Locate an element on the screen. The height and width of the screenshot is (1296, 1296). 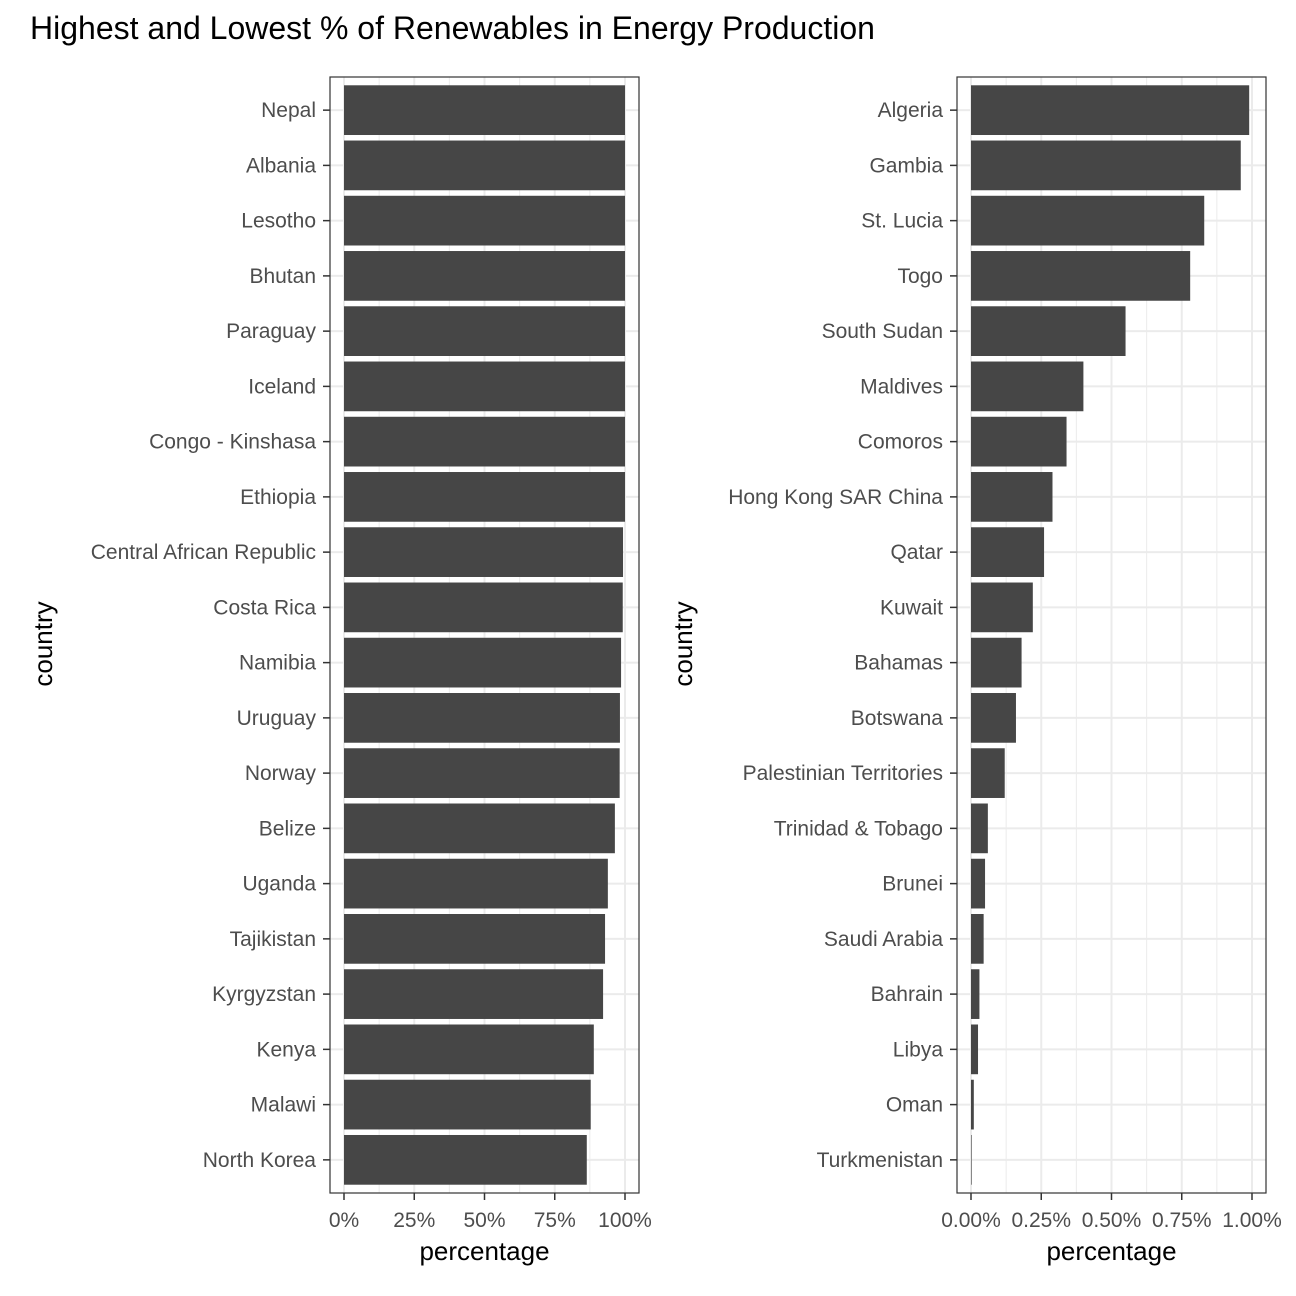
y-tick-label: Comoros is located at coordinates (900, 442).